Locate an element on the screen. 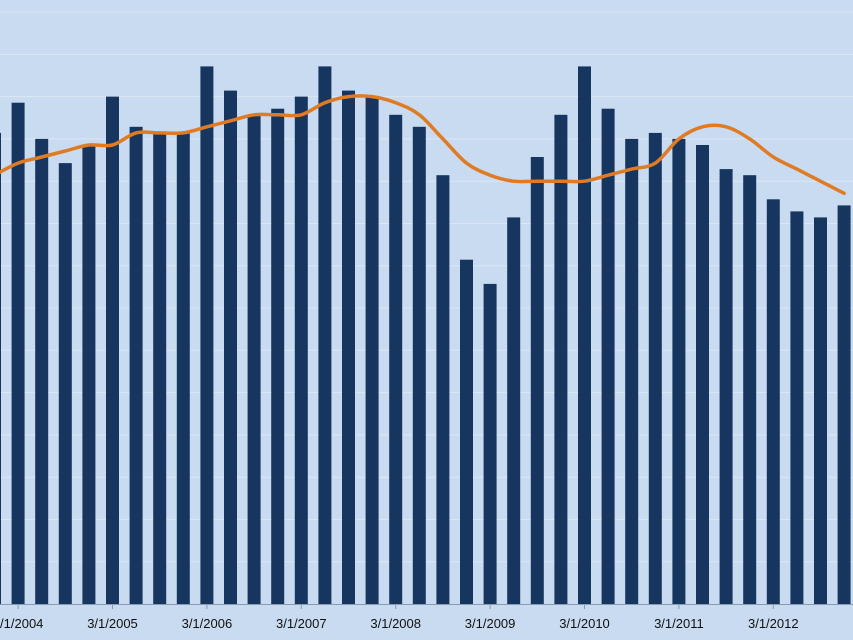 Image resolution: width=853 pixels, height=640 pixels. x-tick-label: 3/1/2012 is located at coordinates (773, 623).